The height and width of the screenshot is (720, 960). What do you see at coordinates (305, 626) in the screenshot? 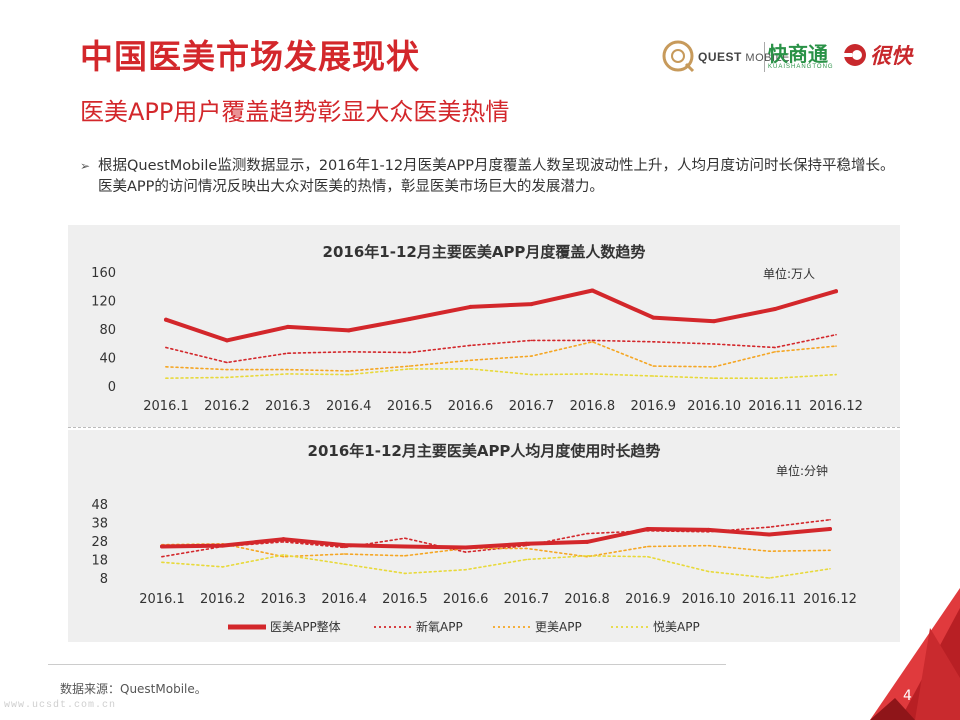
I see `legend-label: 医美APP整体` at bounding box center [305, 626].